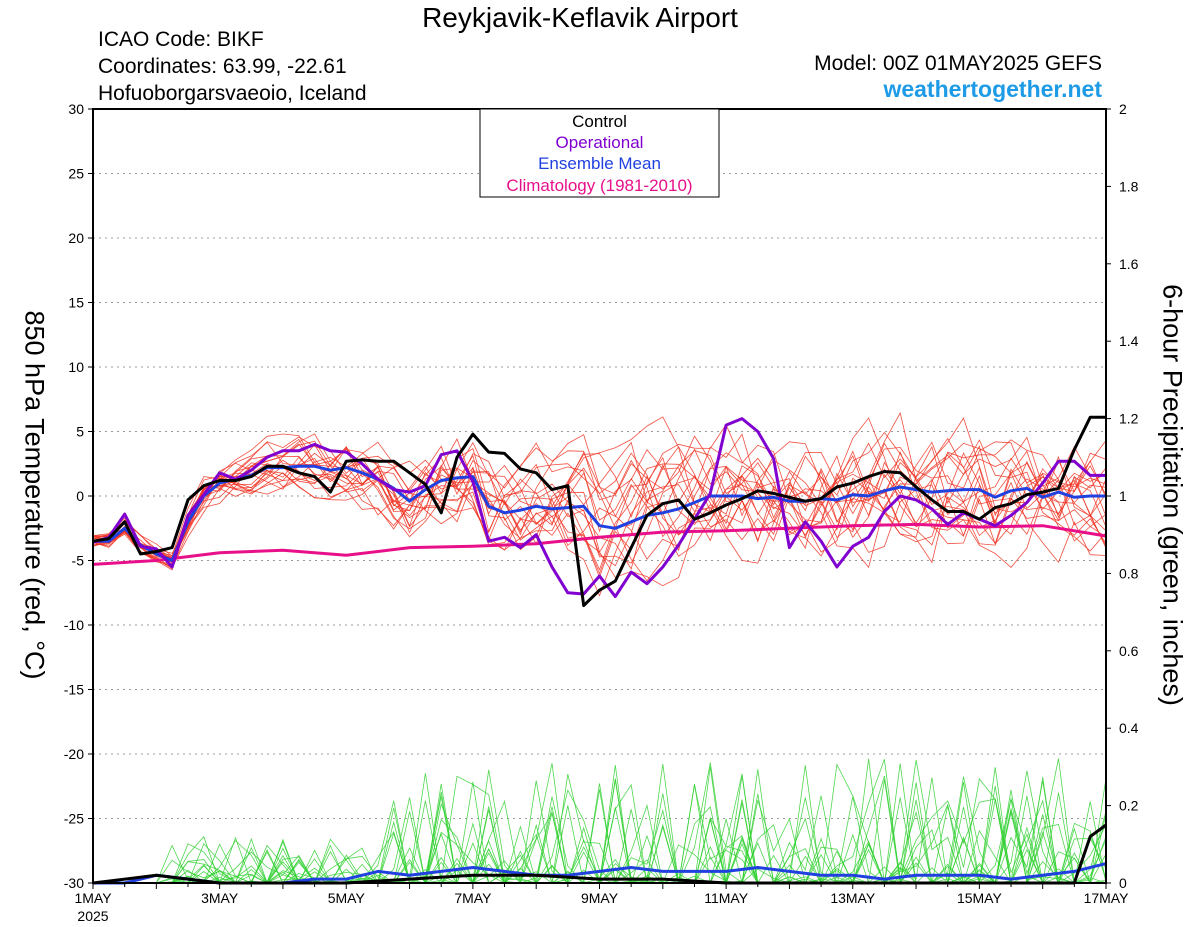  I want to click on climatology-line, so click(599, 544).